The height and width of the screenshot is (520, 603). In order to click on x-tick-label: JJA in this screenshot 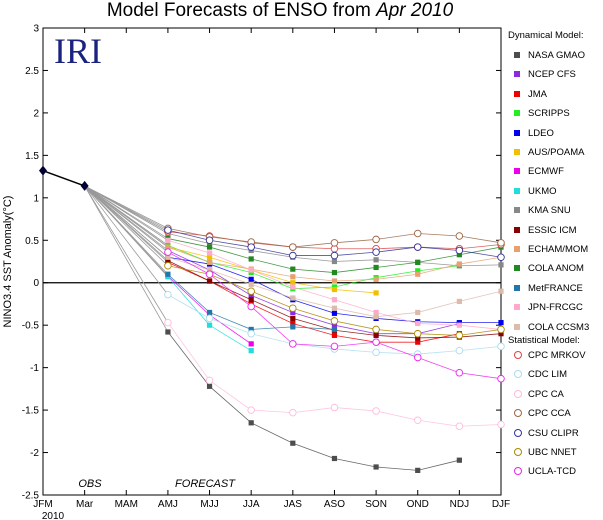, I will do `click(251, 504)`.